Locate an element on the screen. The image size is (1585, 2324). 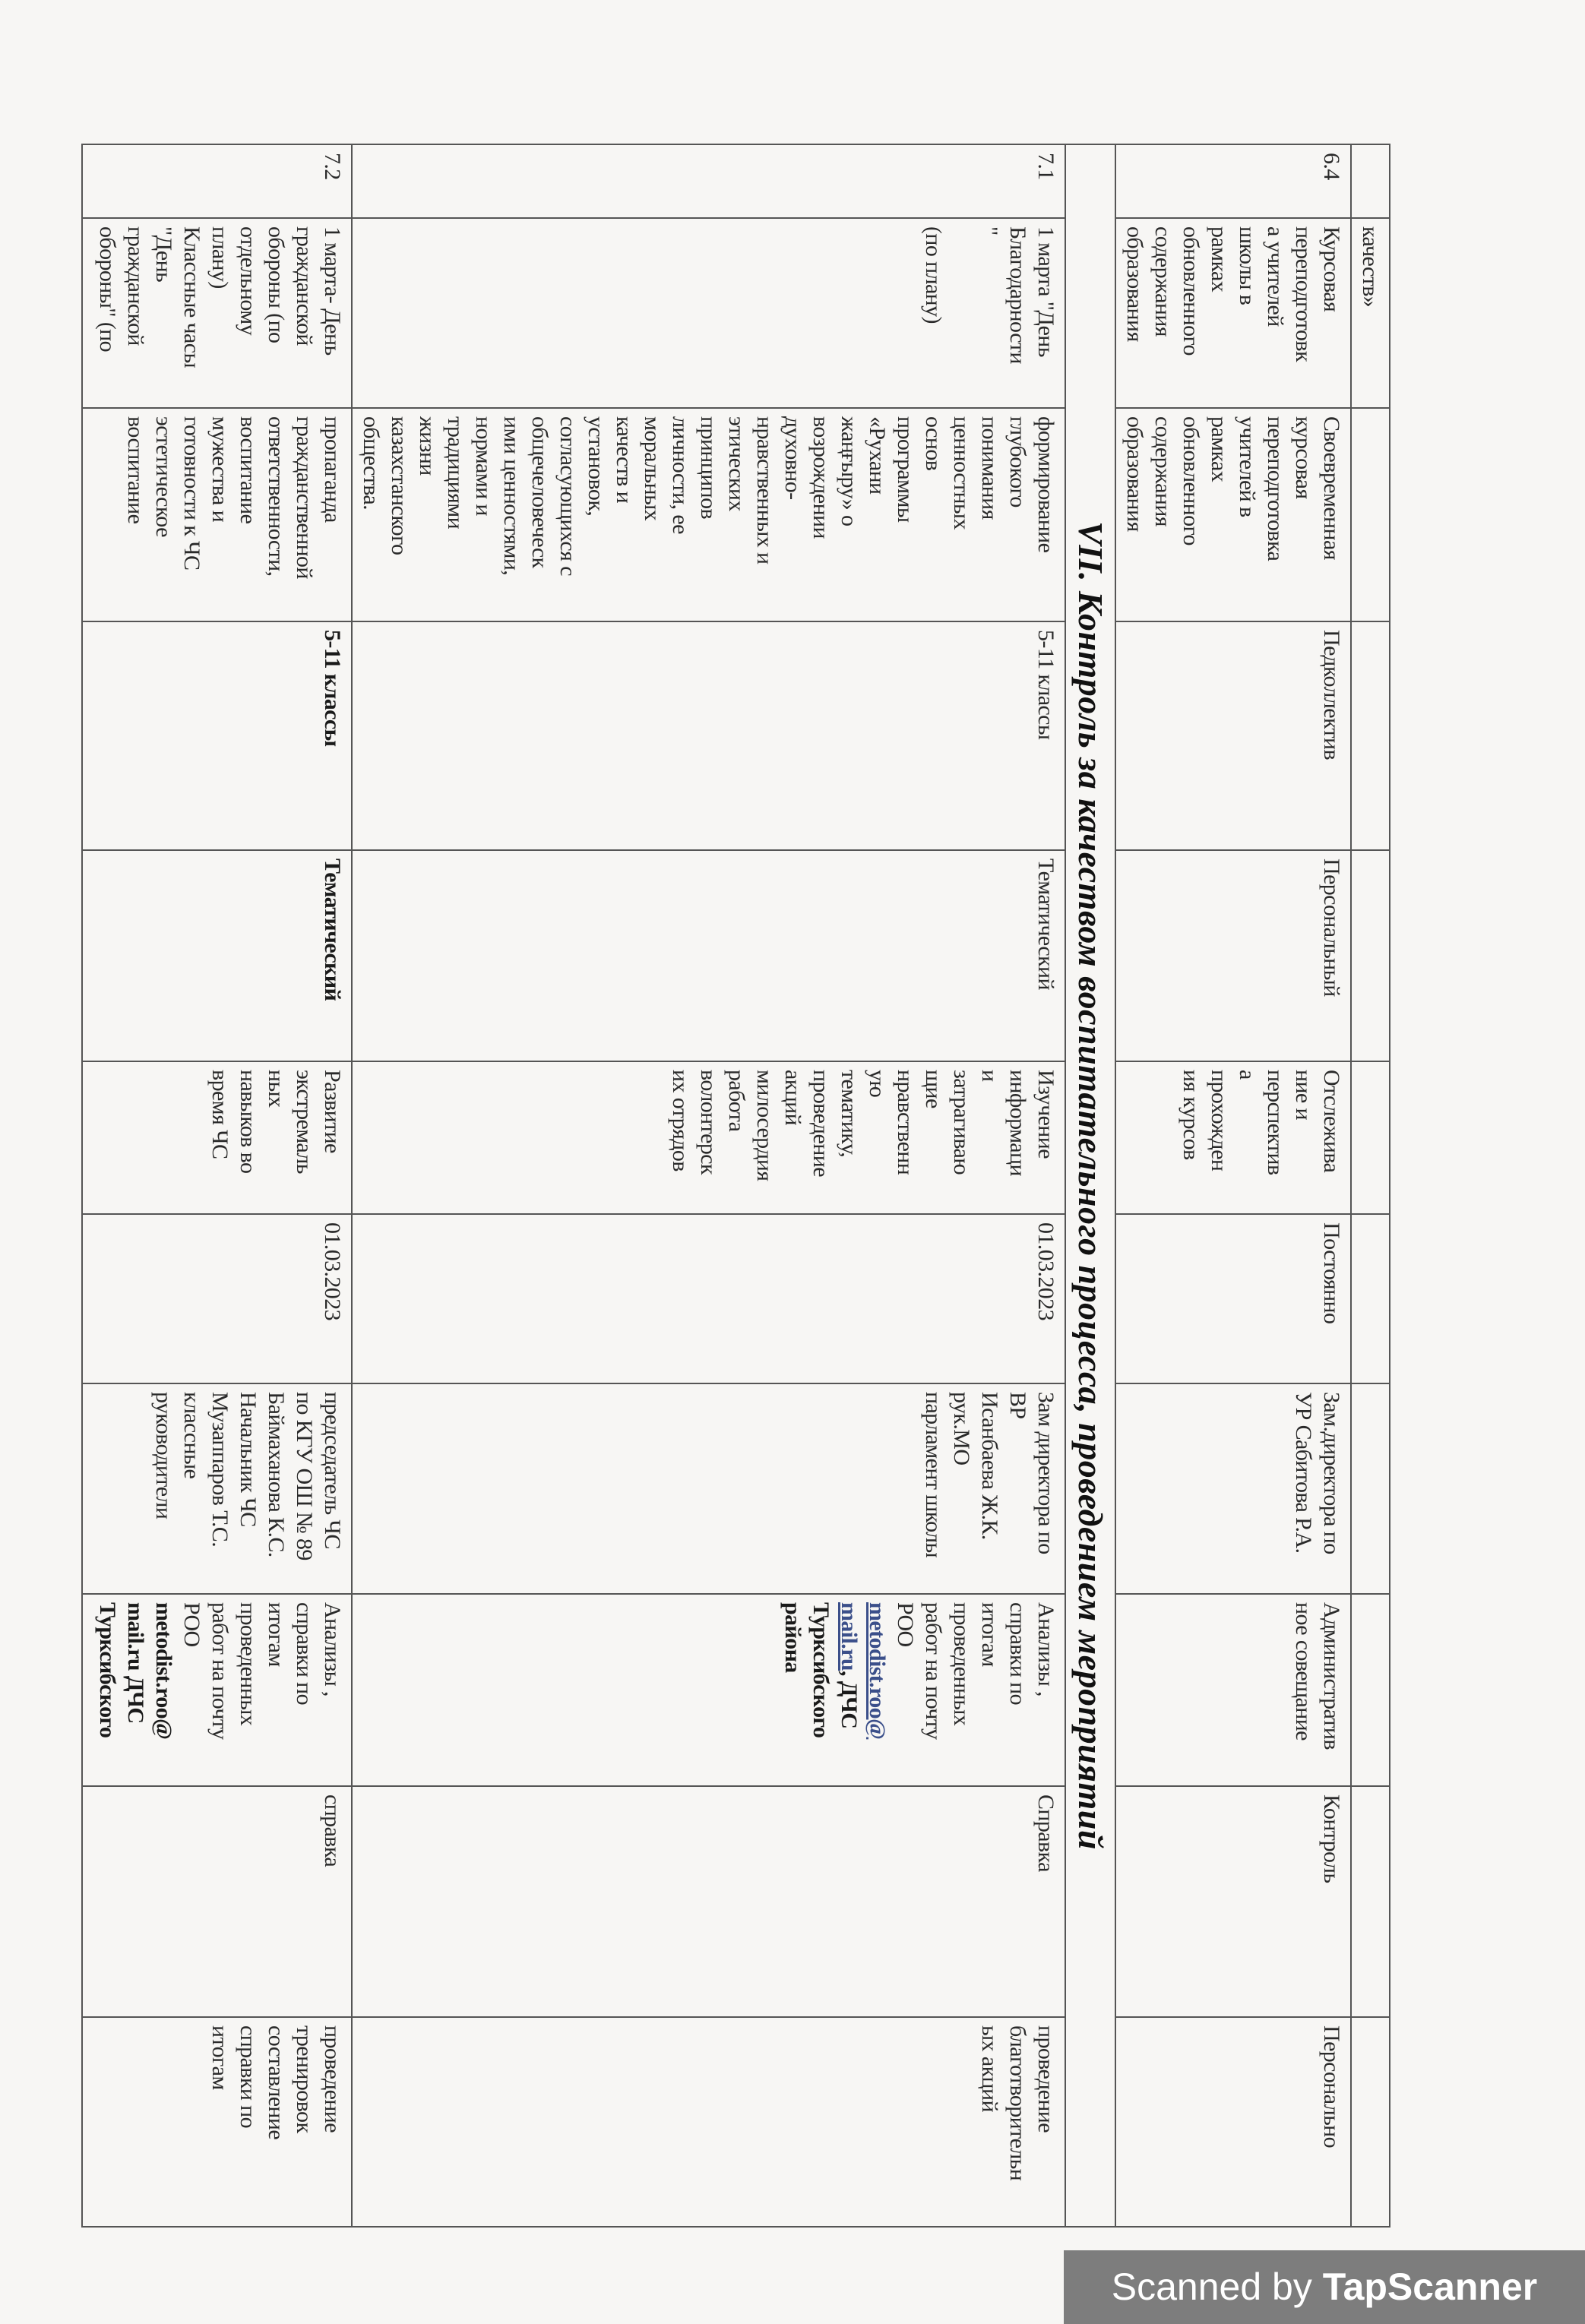
tapscanner-watermark: Scanned by TapScanner is located at coordinates (1325, 2287).